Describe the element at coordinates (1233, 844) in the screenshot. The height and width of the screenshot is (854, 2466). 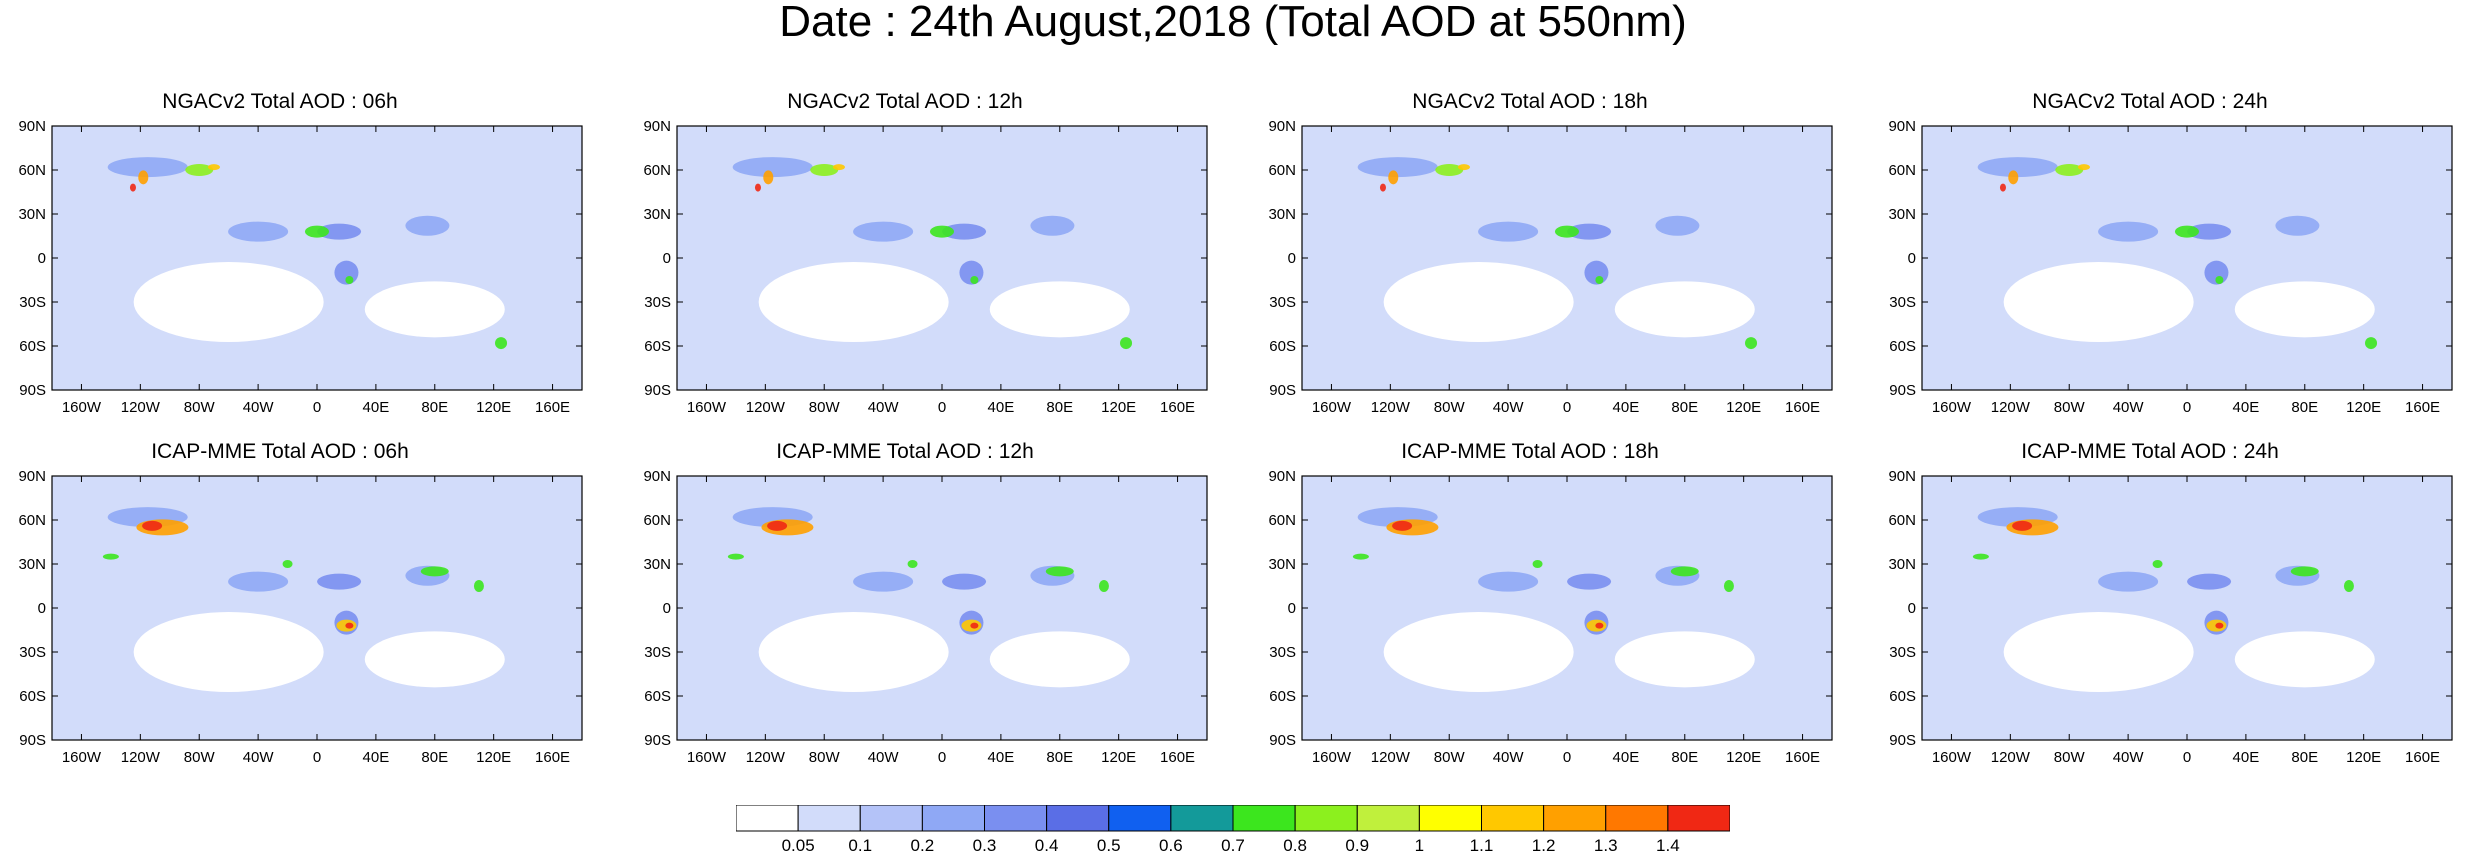
I see `colorbar-label: 0.7` at that location.